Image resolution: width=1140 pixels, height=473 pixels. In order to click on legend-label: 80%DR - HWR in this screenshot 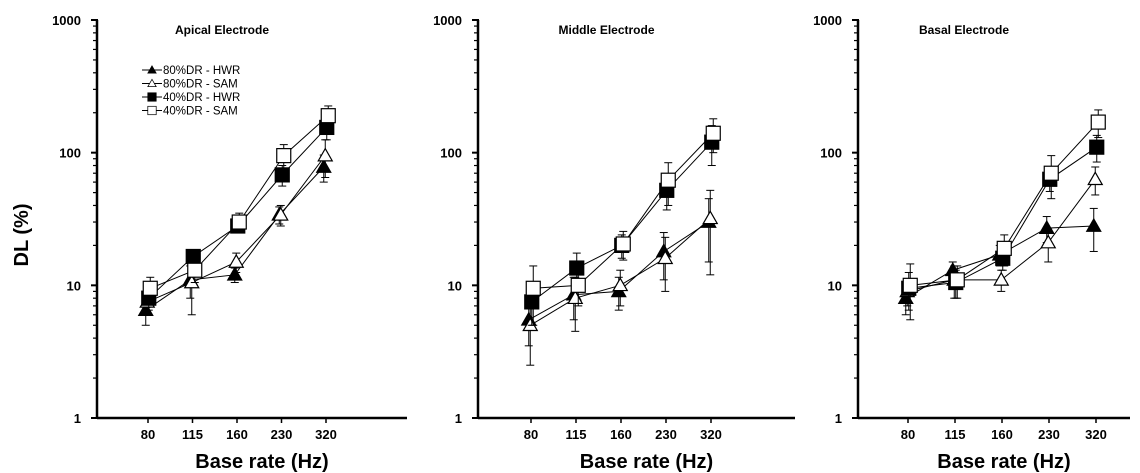, I will do `click(201, 71)`.